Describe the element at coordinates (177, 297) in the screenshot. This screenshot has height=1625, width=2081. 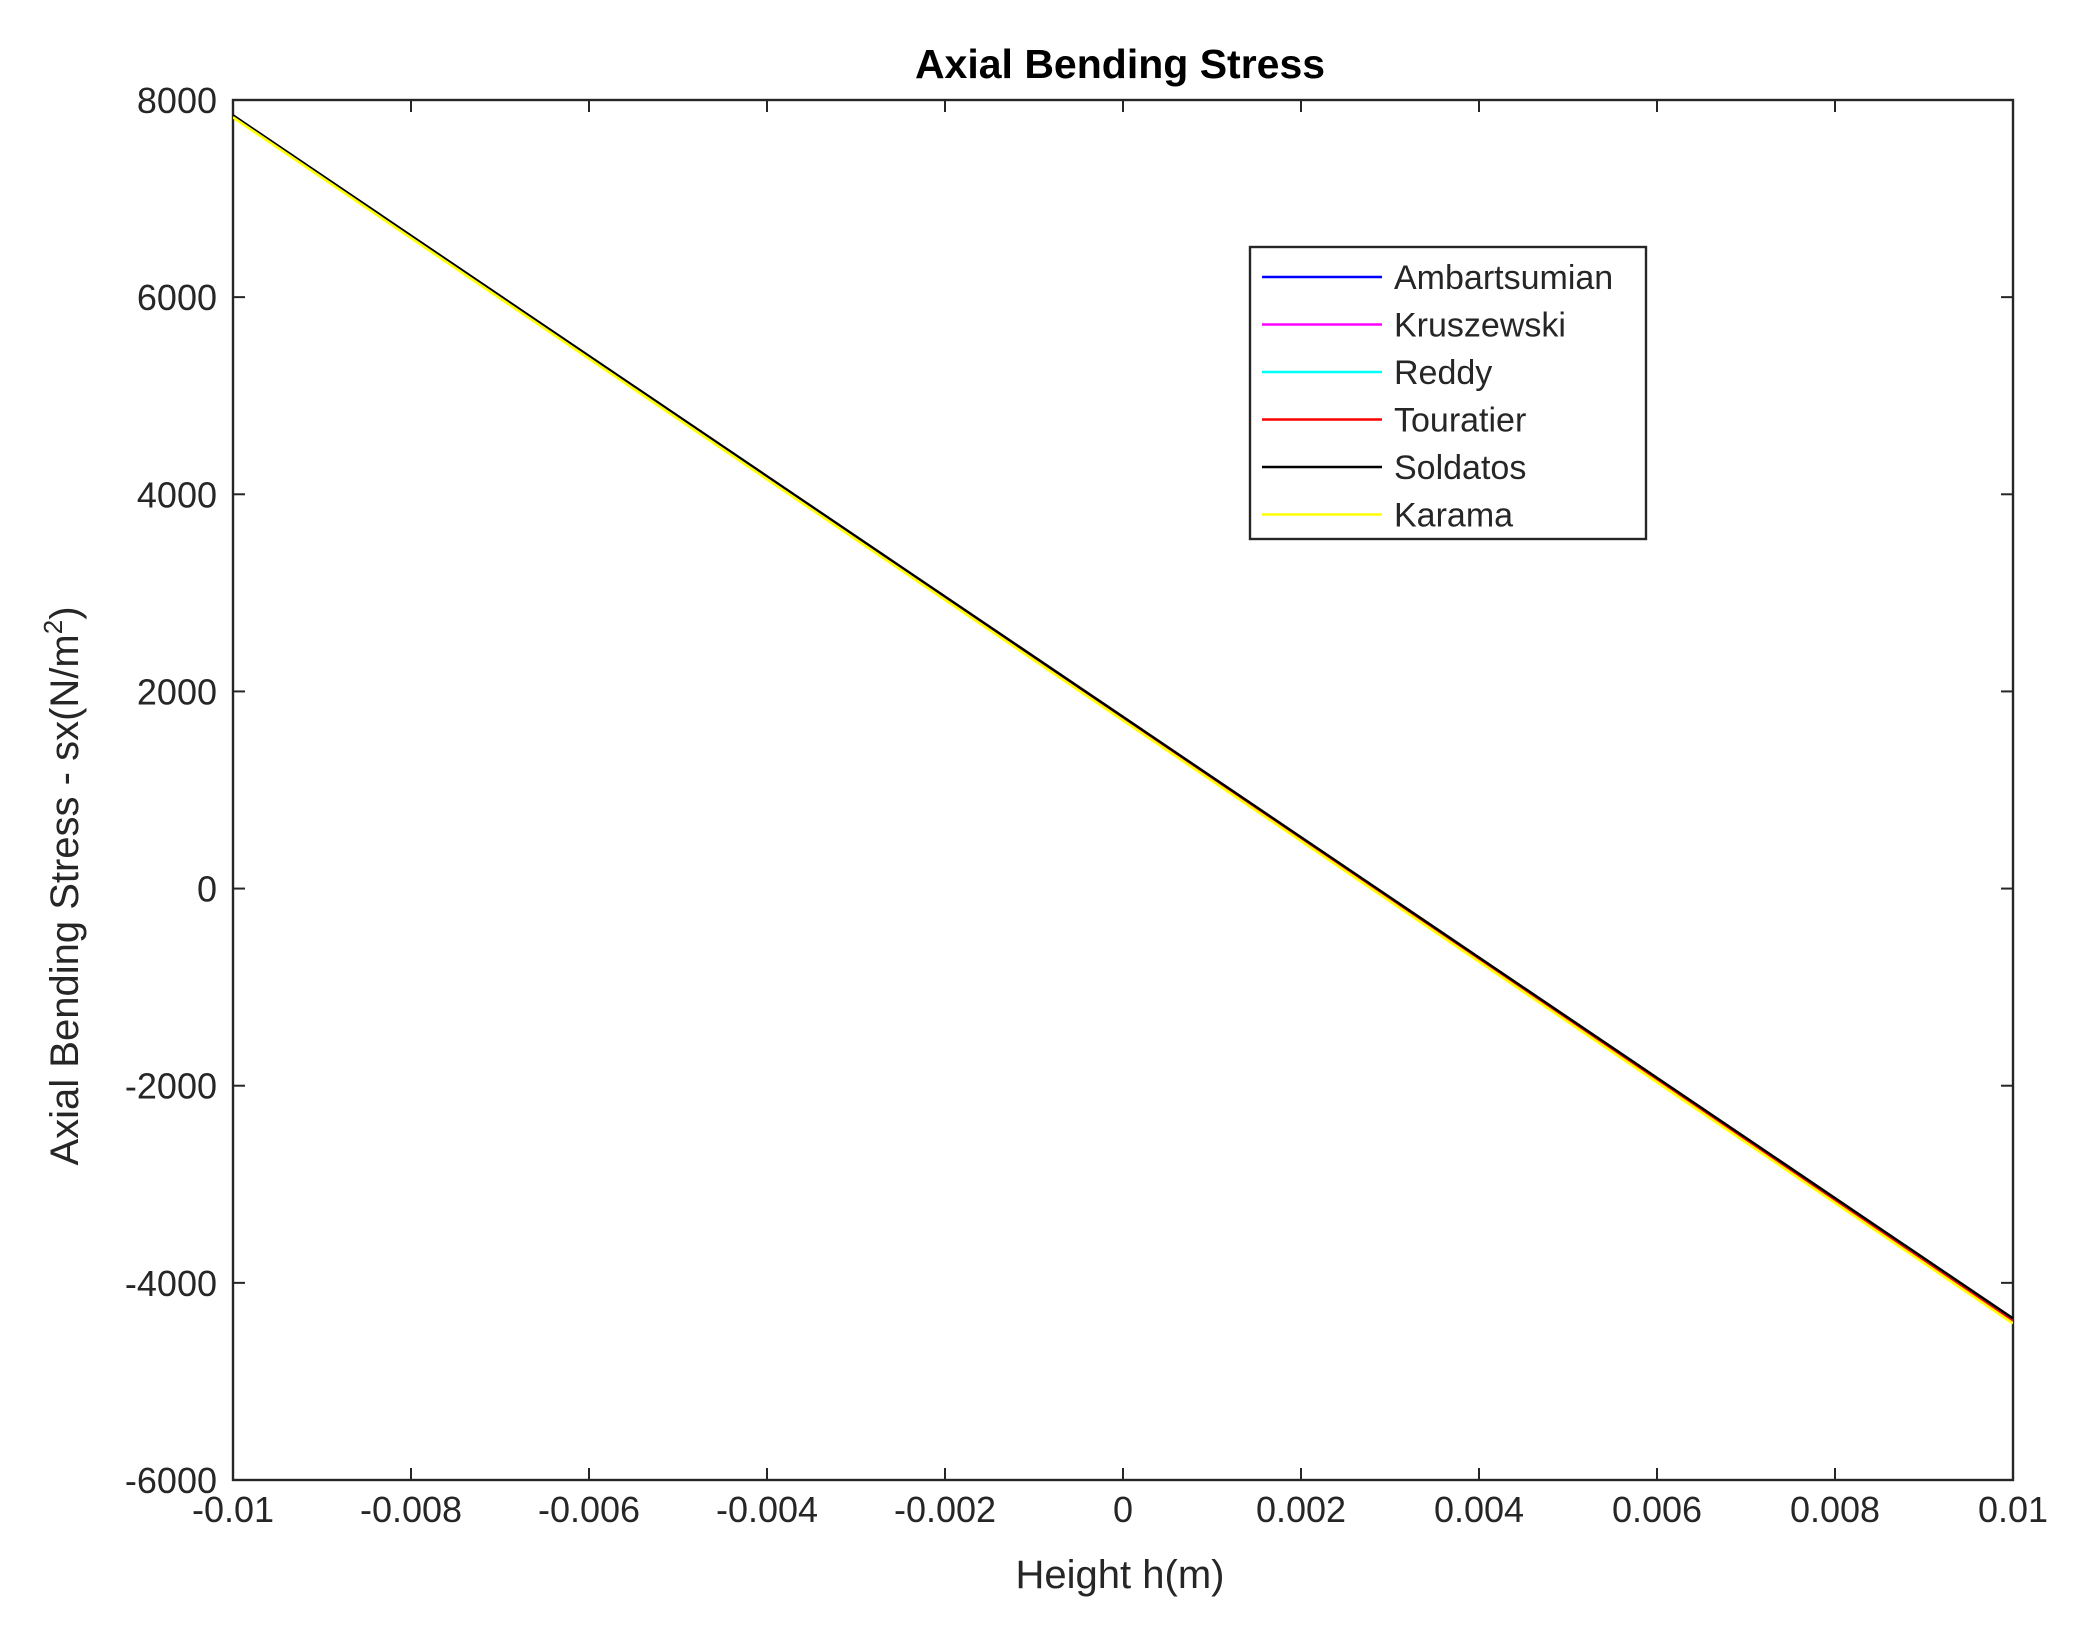
I see `y-tick-label: 6000` at that location.